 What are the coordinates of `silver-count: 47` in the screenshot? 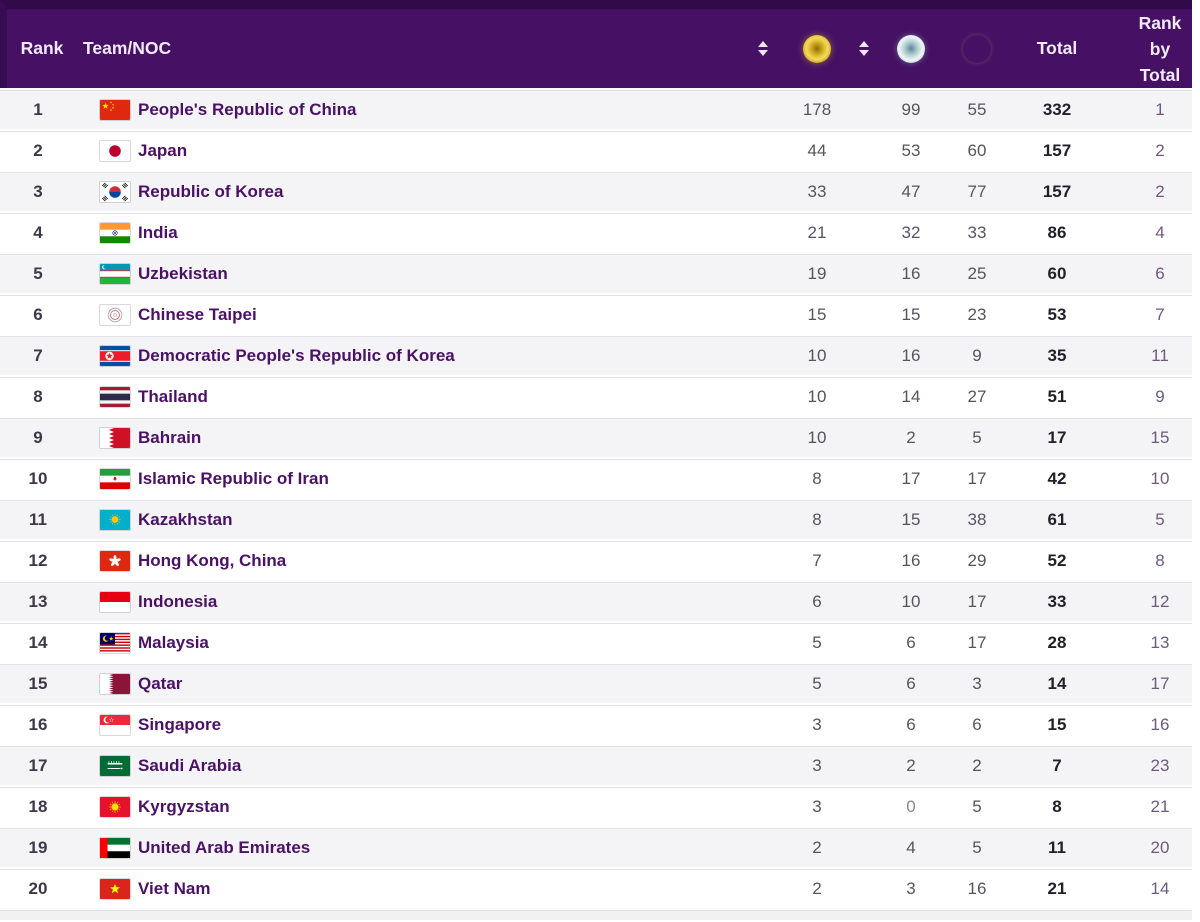 It's located at (911, 191).